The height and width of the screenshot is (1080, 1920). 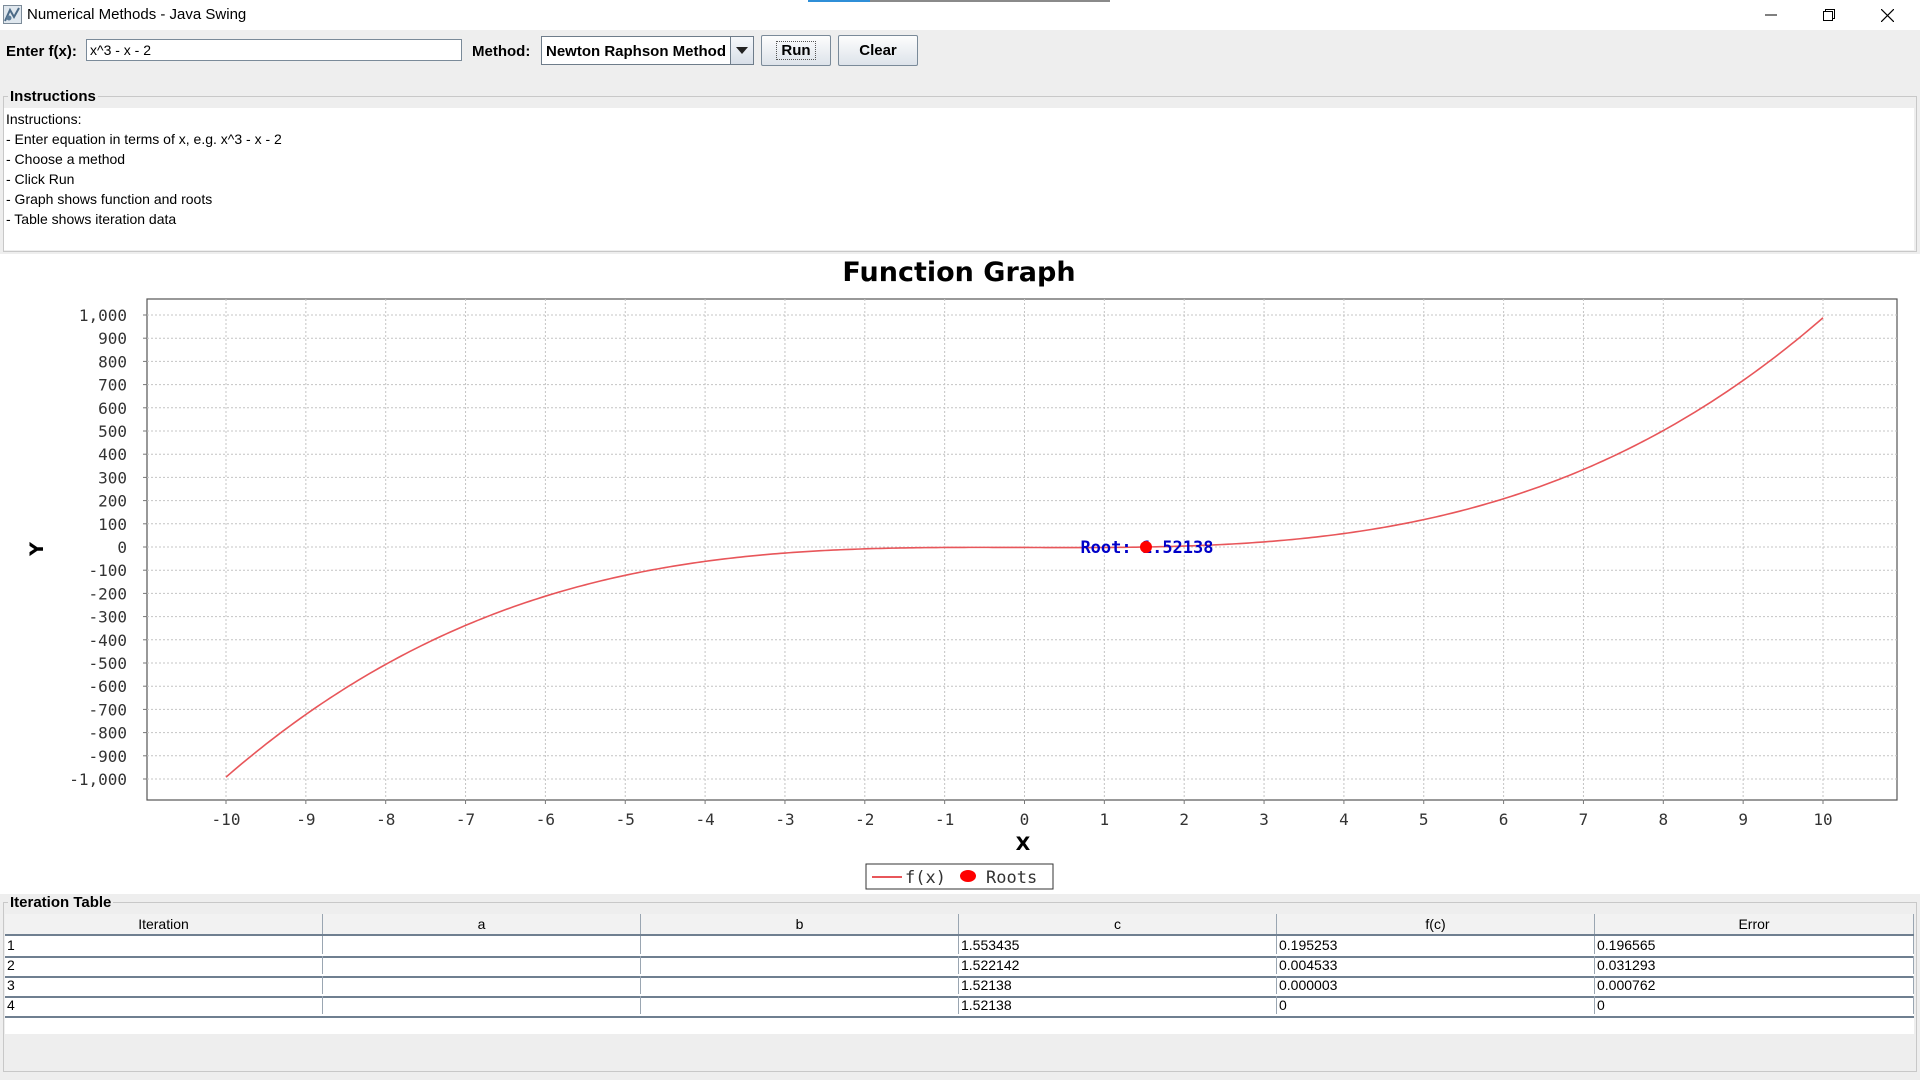 What do you see at coordinates (545, 819) in the screenshot?
I see `x-tick-label: -6` at bounding box center [545, 819].